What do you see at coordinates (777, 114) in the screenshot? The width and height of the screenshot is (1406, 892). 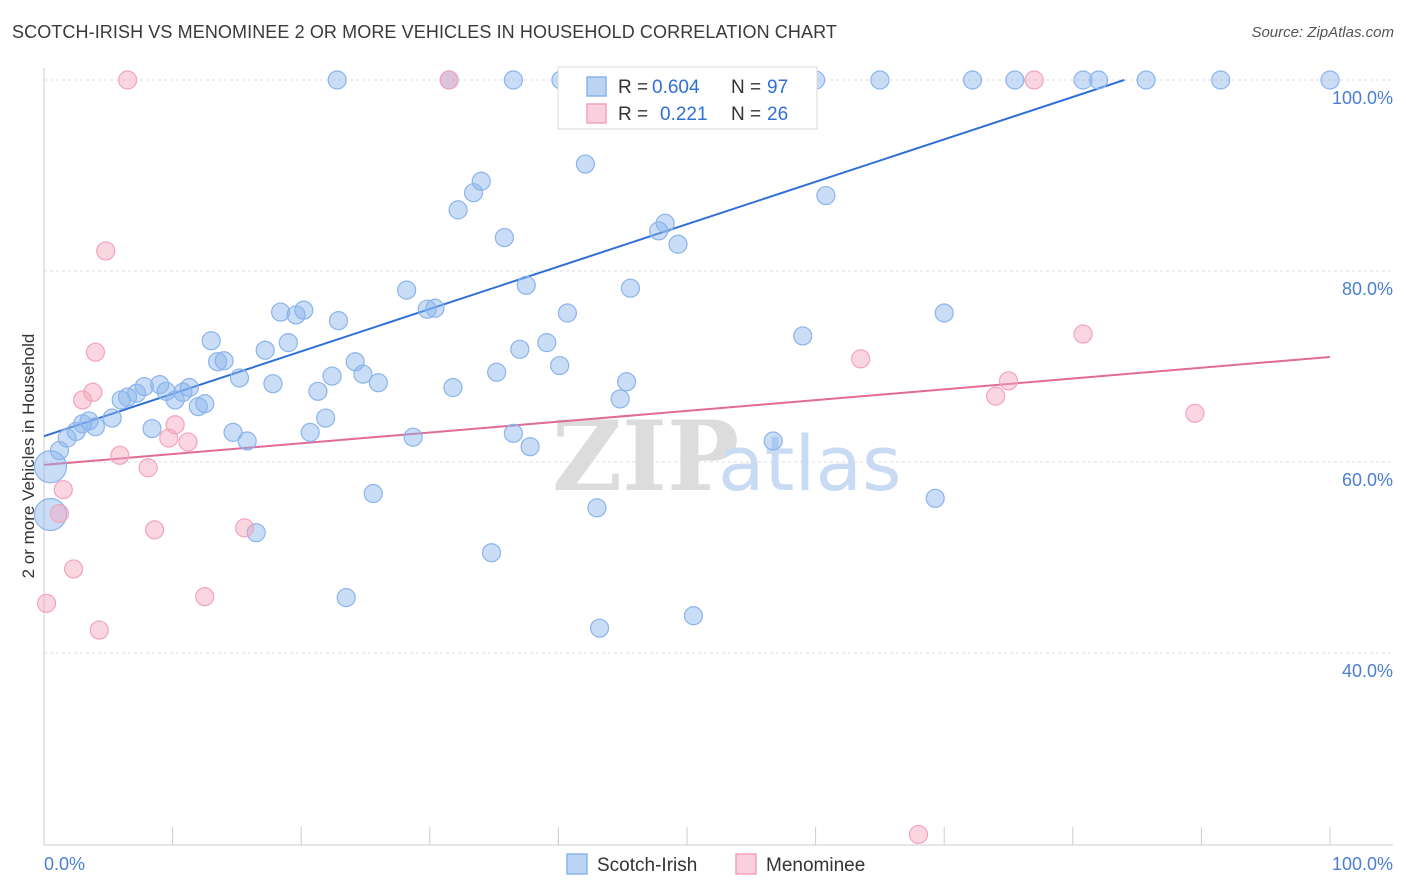 I see `legend-n-value: 26` at bounding box center [777, 114].